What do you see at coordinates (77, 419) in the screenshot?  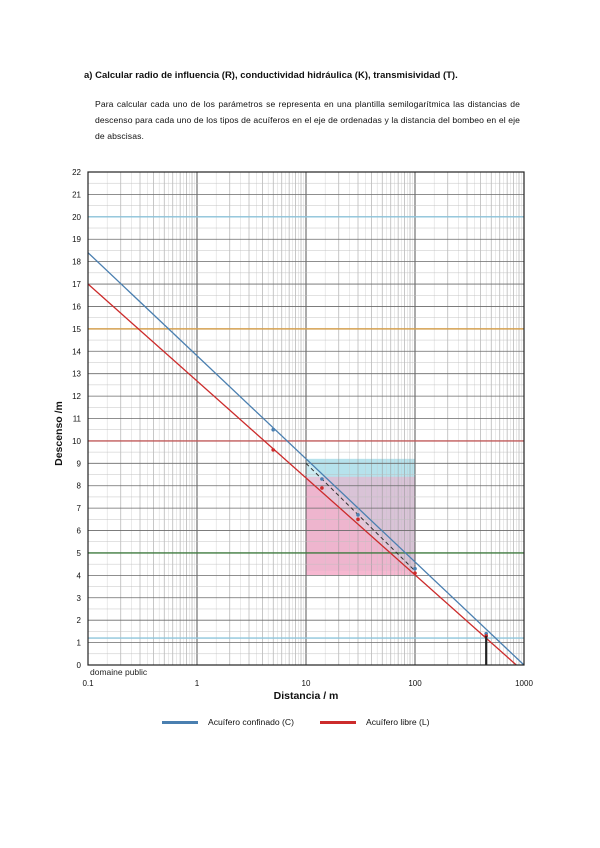 I see `y-tick-label: 11` at bounding box center [77, 419].